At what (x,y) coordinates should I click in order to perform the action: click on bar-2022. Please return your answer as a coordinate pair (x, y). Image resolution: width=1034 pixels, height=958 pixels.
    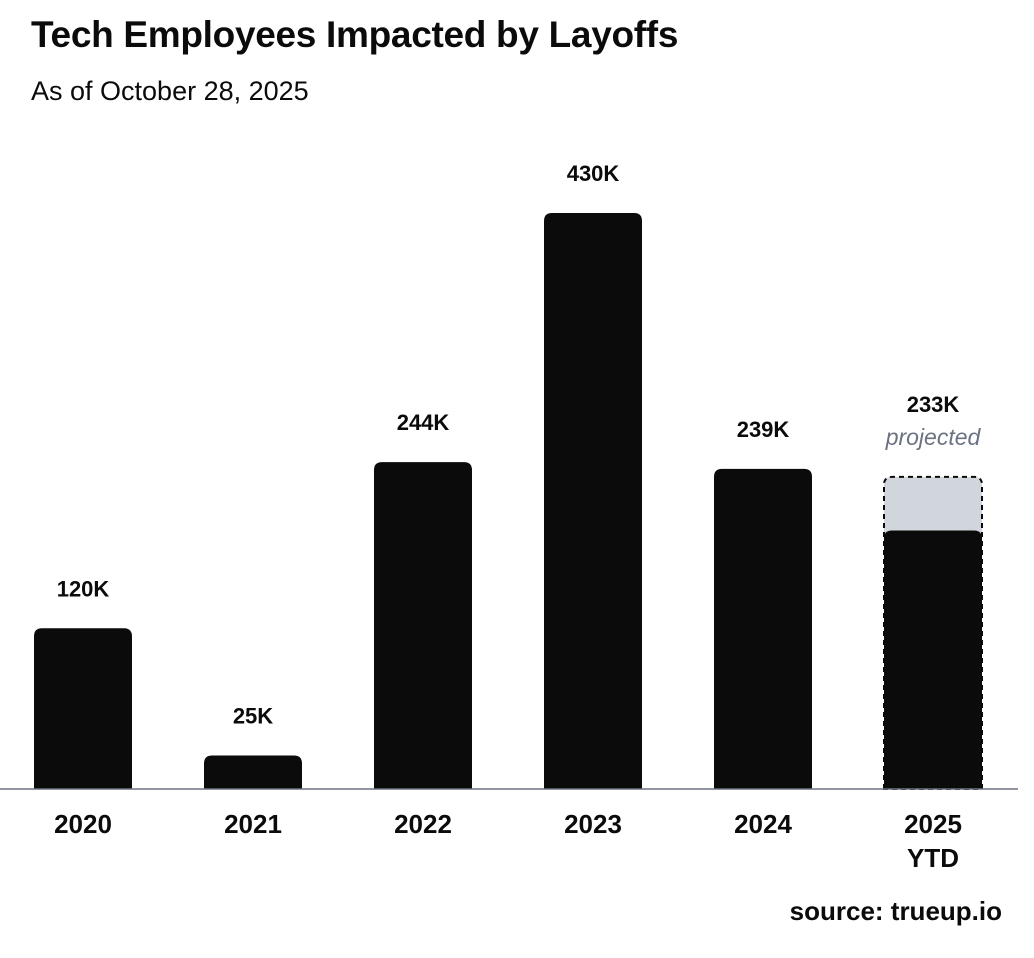
    Looking at the image, I should click on (423, 625).